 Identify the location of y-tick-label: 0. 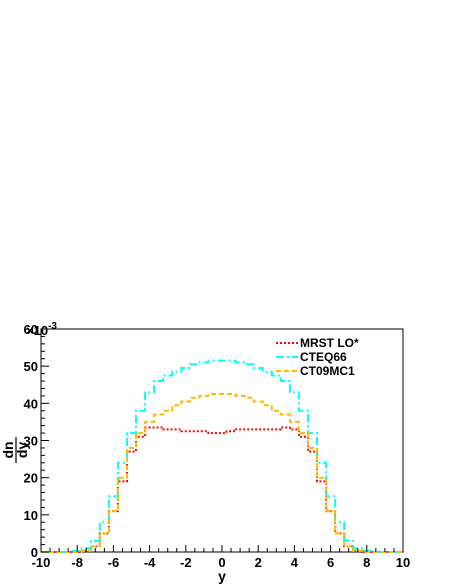
(34, 552).